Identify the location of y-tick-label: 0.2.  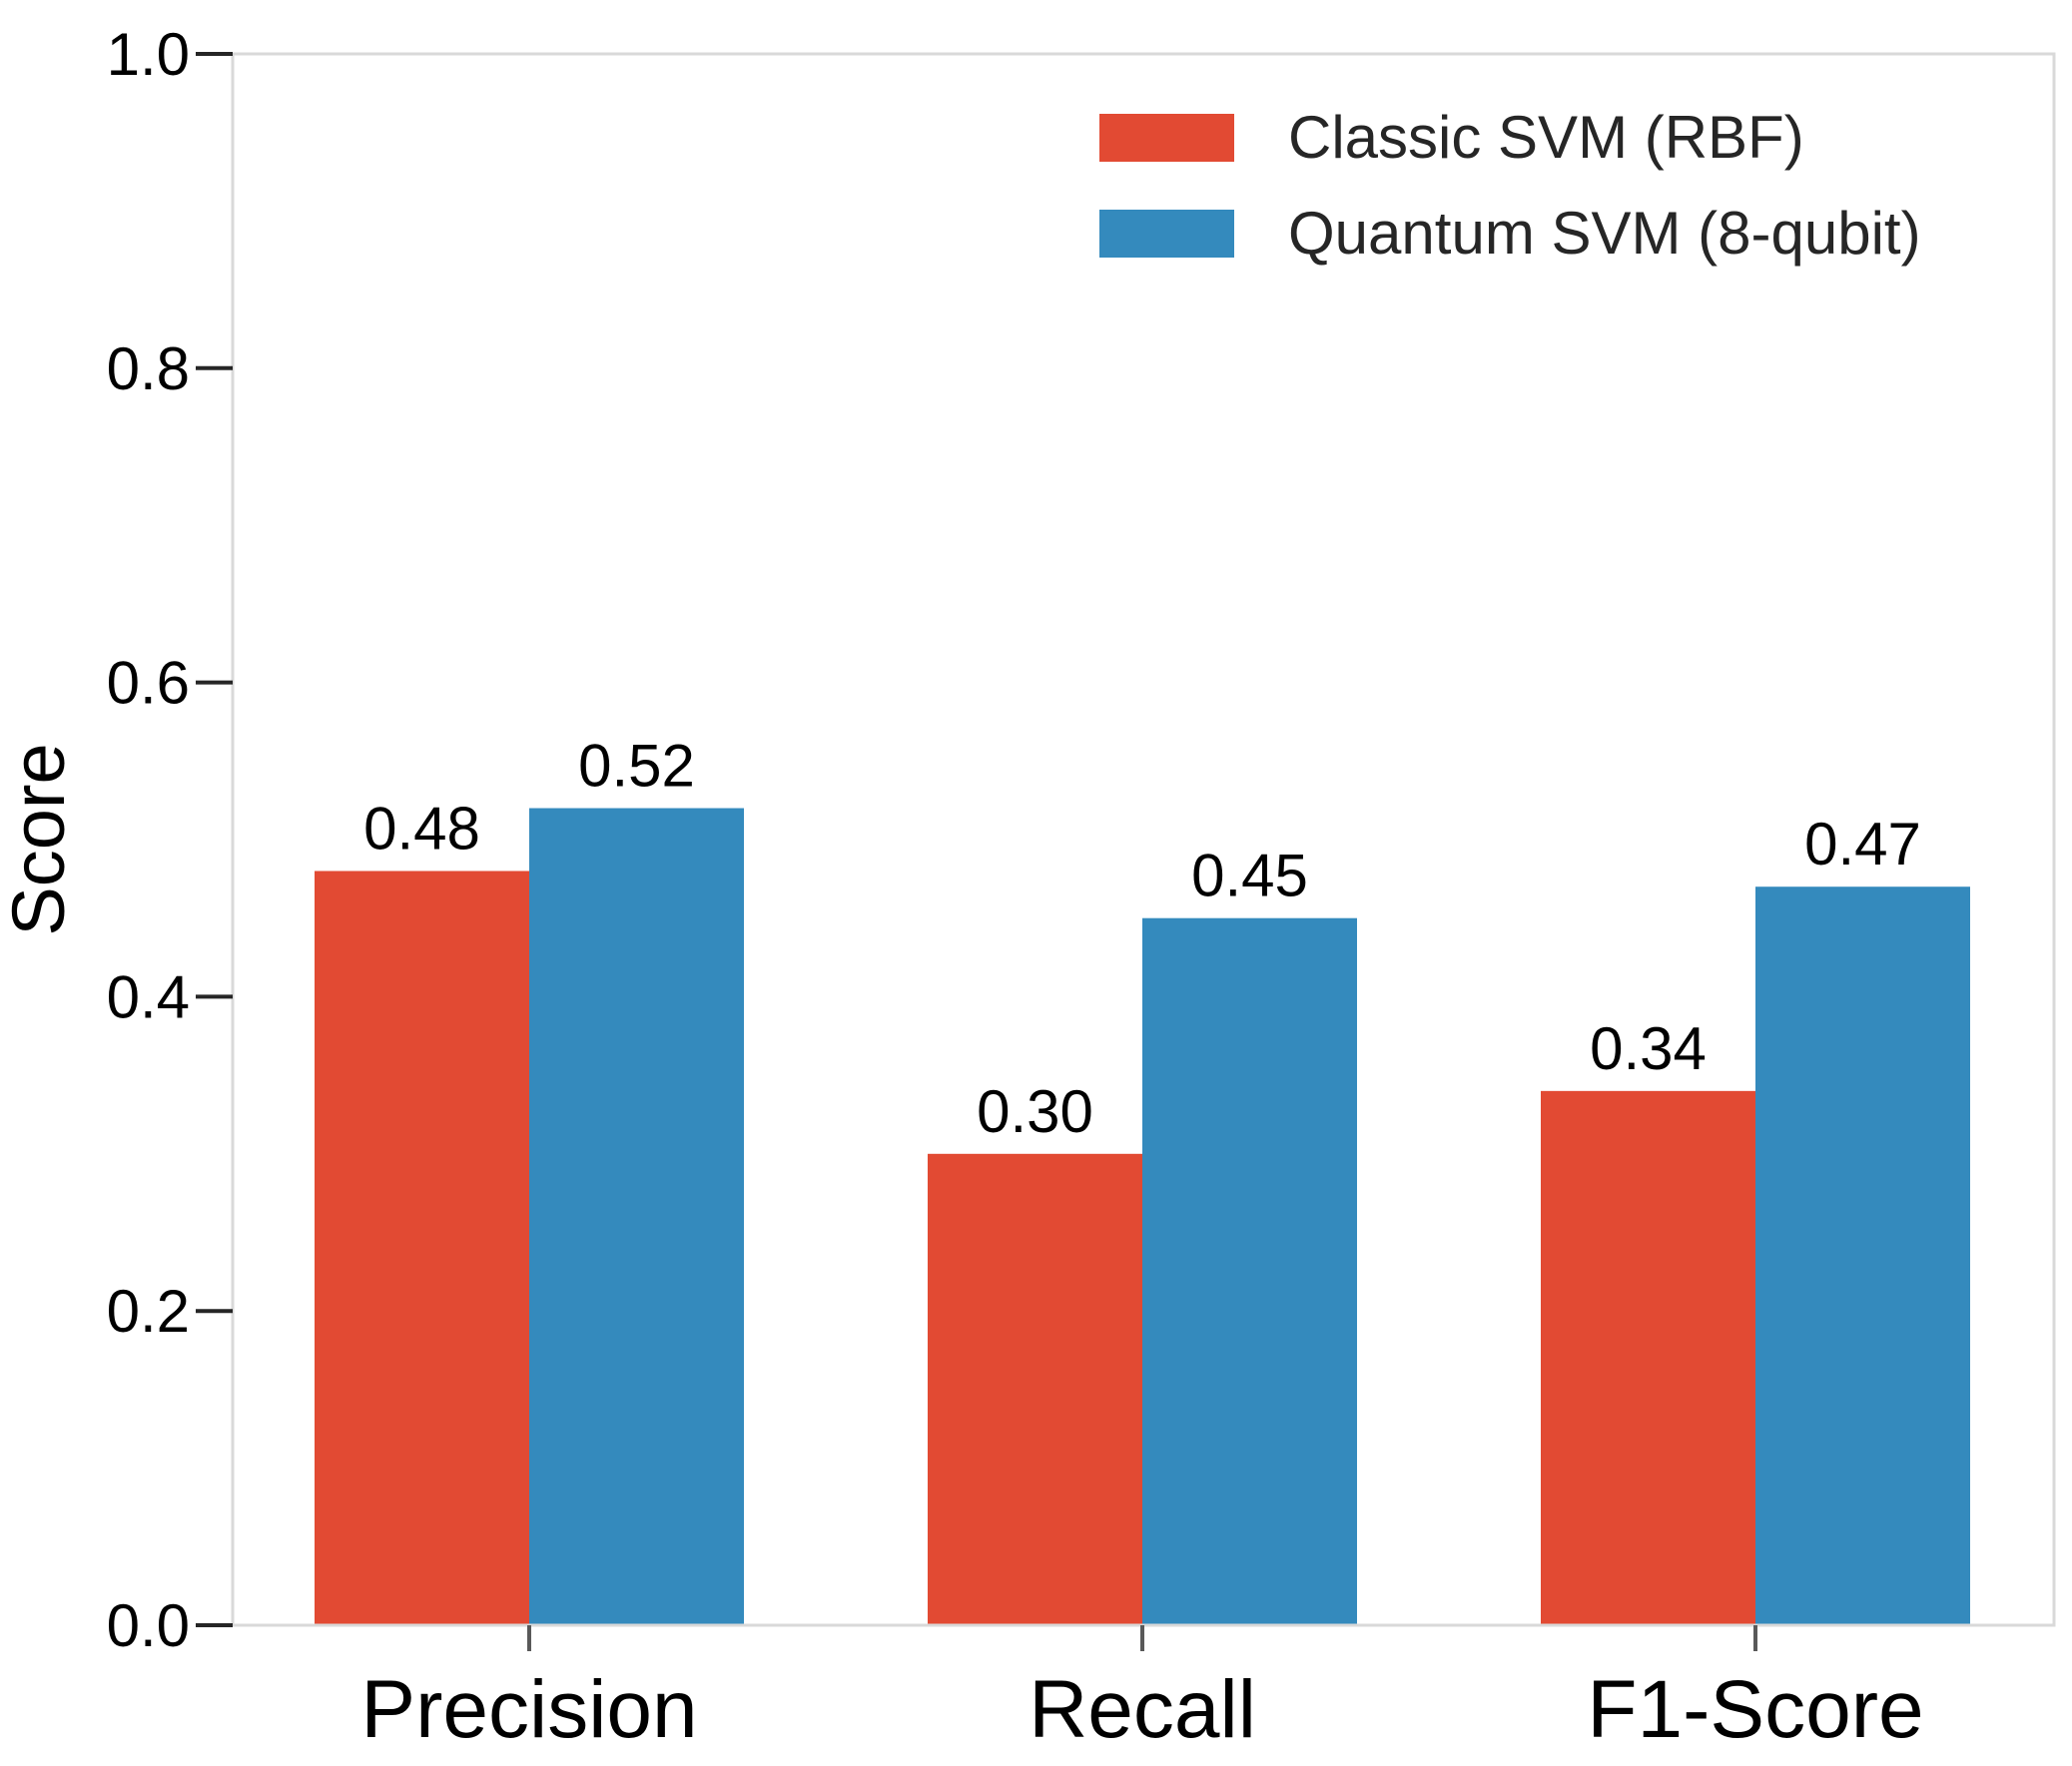
(148, 1311).